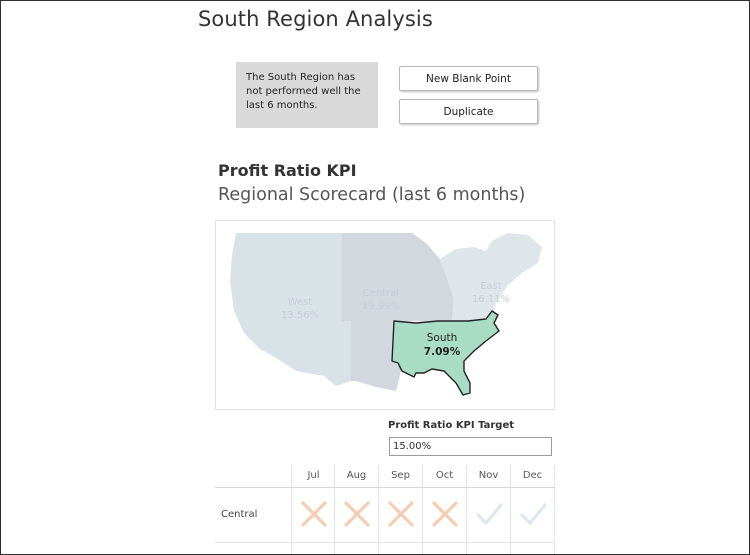  I want to click on status-mark-nov, so click(488, 514).